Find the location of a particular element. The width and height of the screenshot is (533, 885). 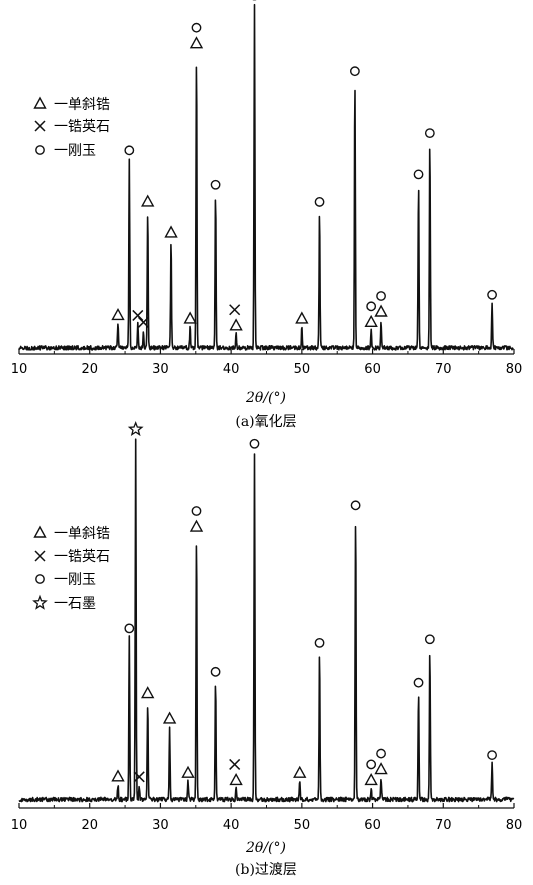

peak-marker-star is located at coordinates (135, 429).